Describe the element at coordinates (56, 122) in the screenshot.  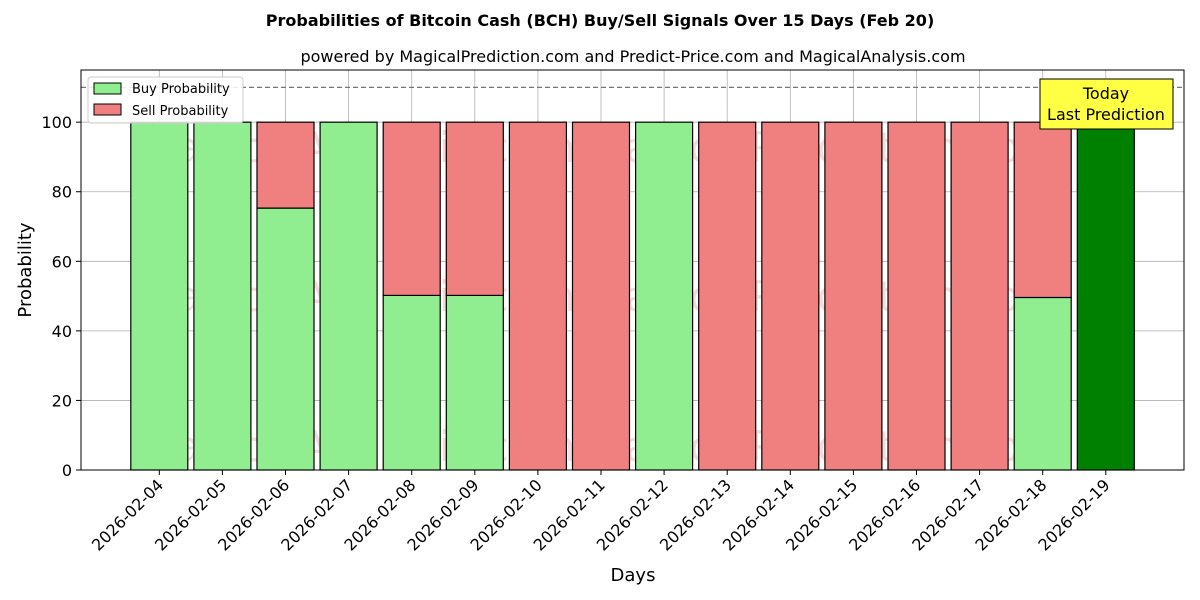
I see `y-tick-label: 100` at that location.